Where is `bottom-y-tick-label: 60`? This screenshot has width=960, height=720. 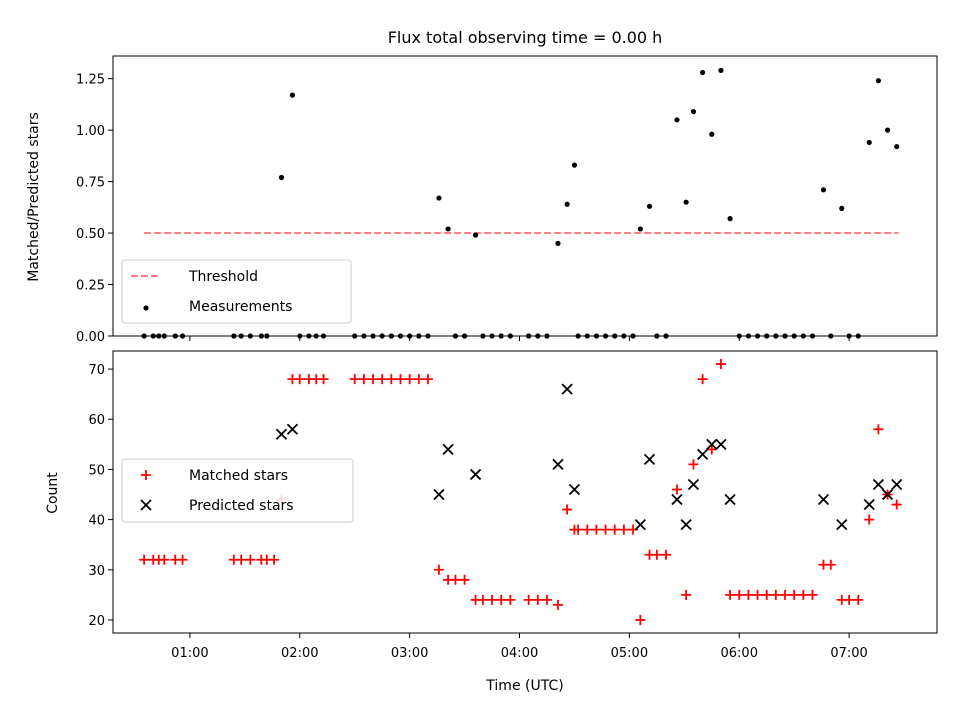 bottom-y-tick-label: 60 is located at coordinates (96, 420).